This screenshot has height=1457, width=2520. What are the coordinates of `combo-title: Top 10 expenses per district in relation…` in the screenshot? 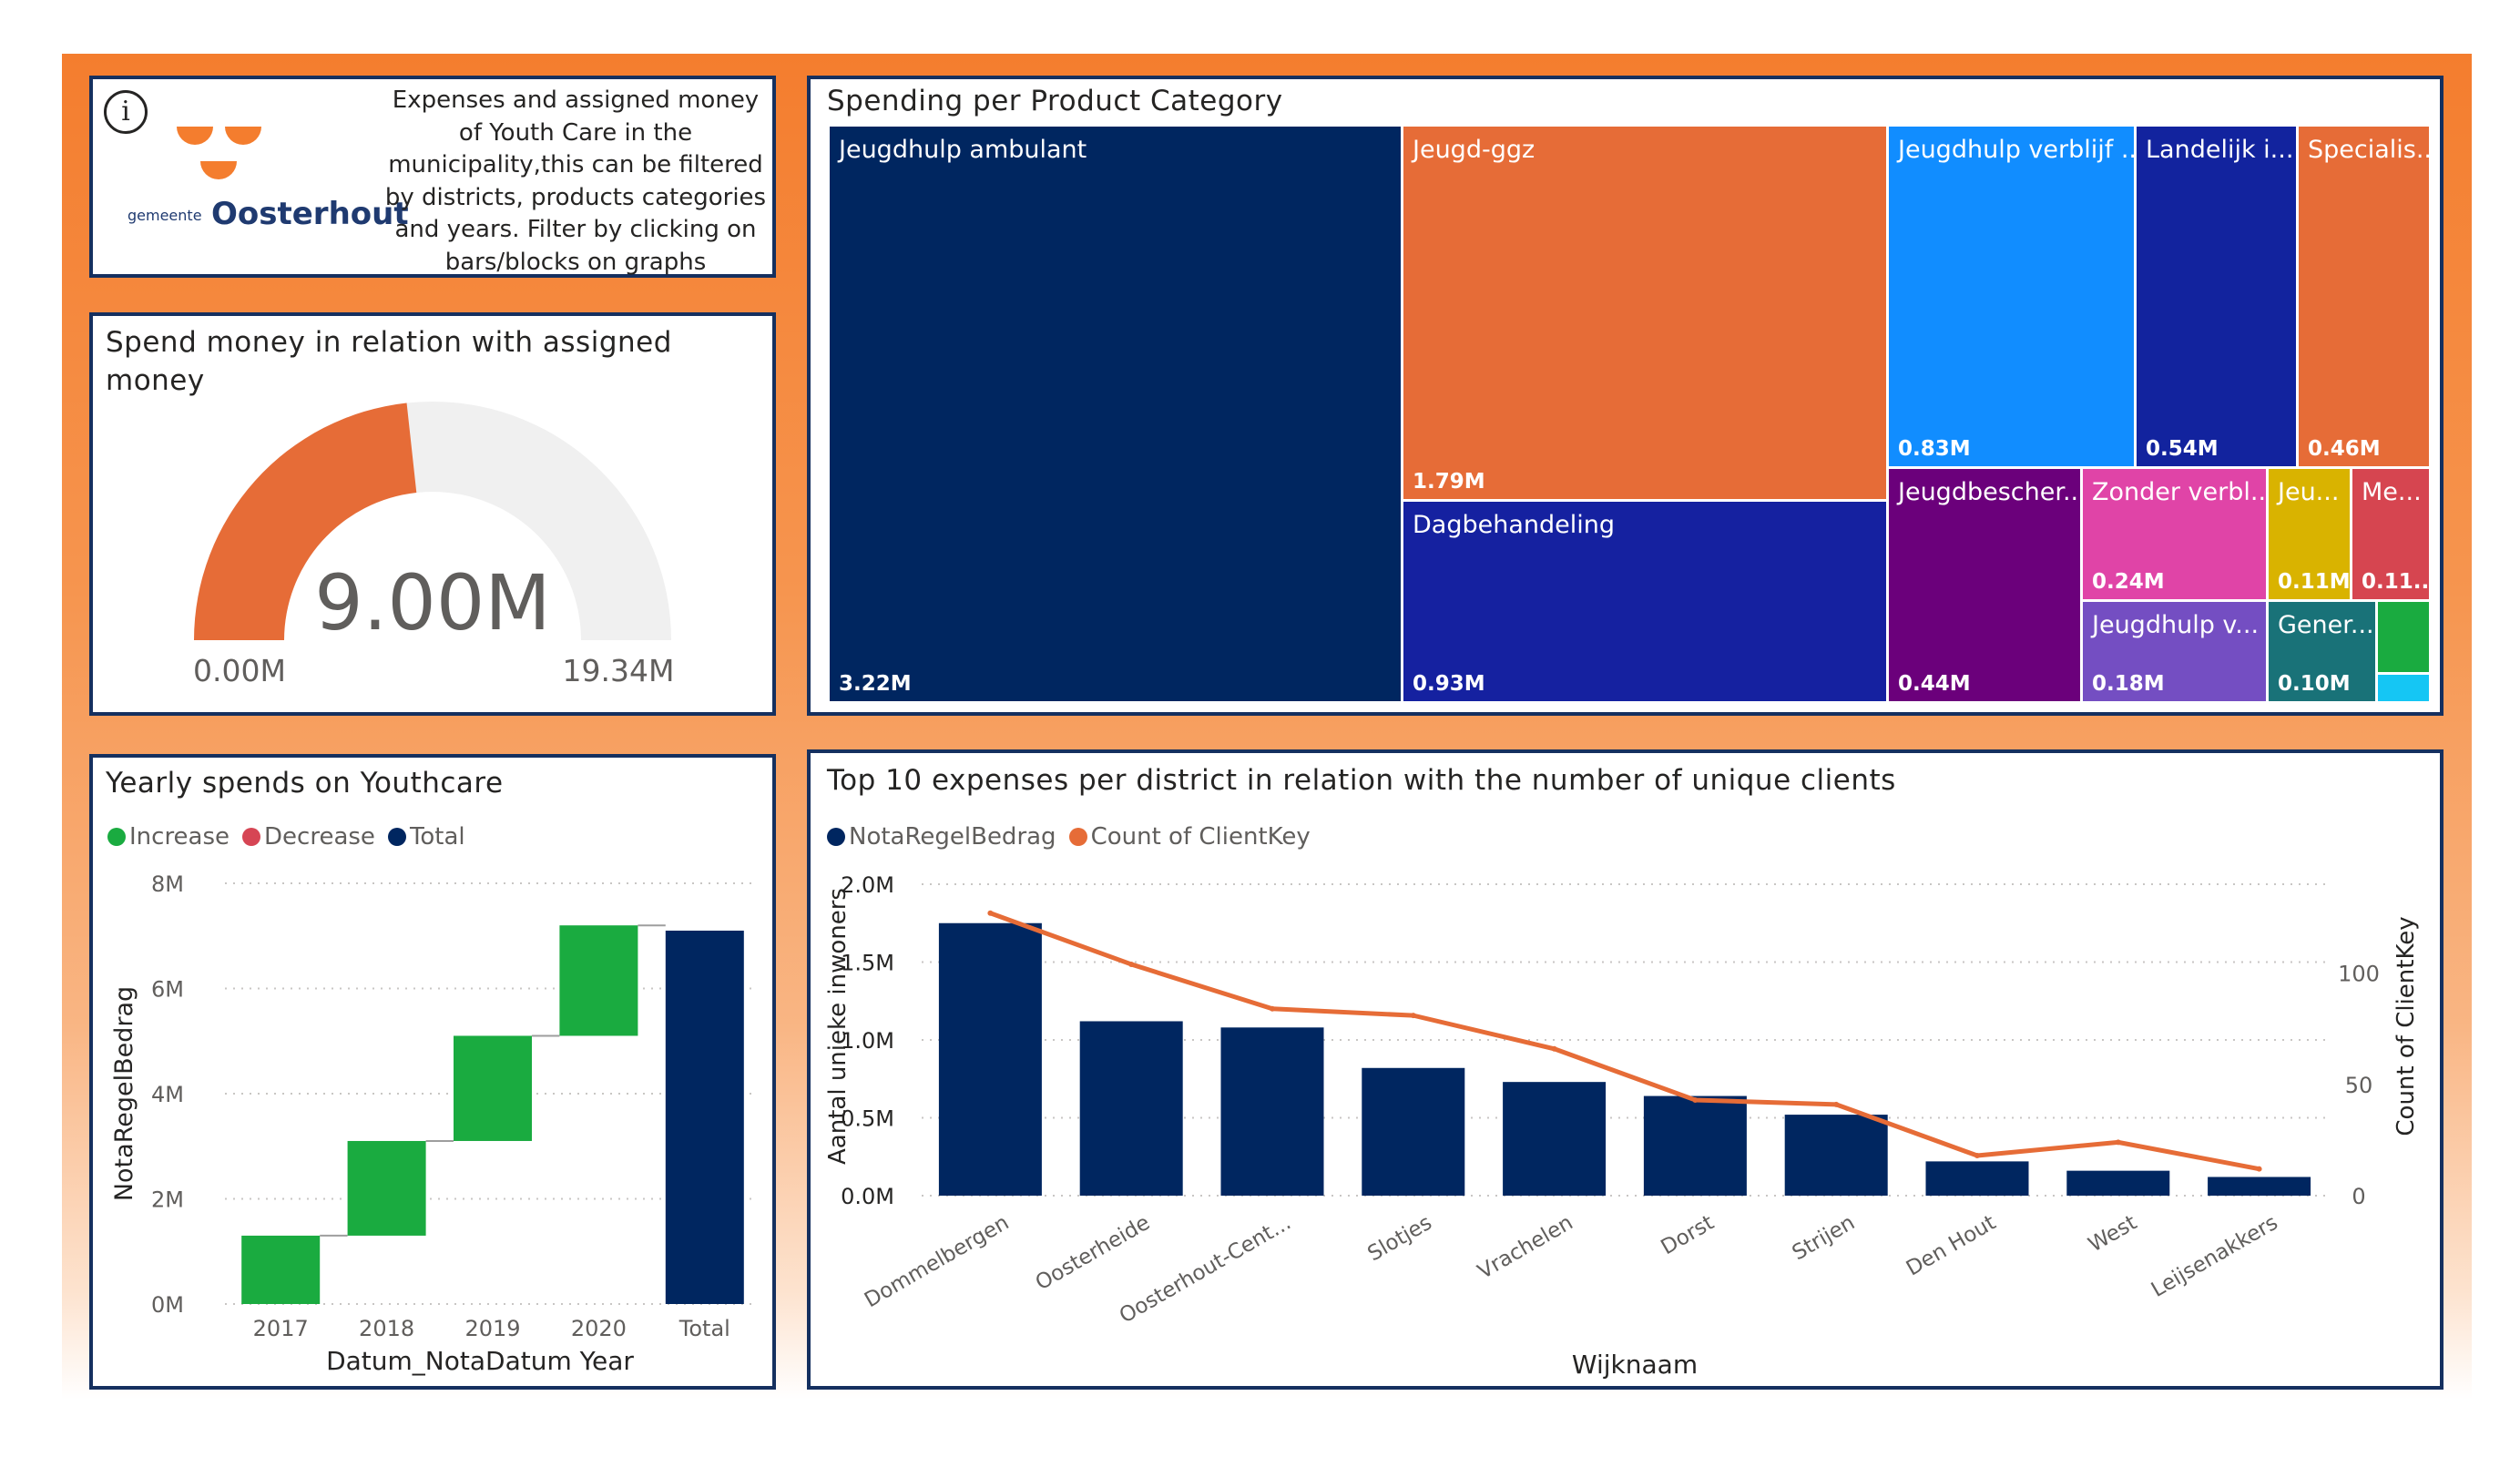 It's located at (1361, 781).